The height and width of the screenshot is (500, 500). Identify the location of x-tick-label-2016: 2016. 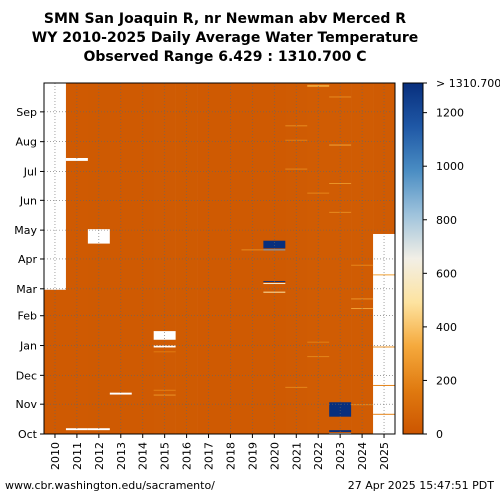
(187, 456).